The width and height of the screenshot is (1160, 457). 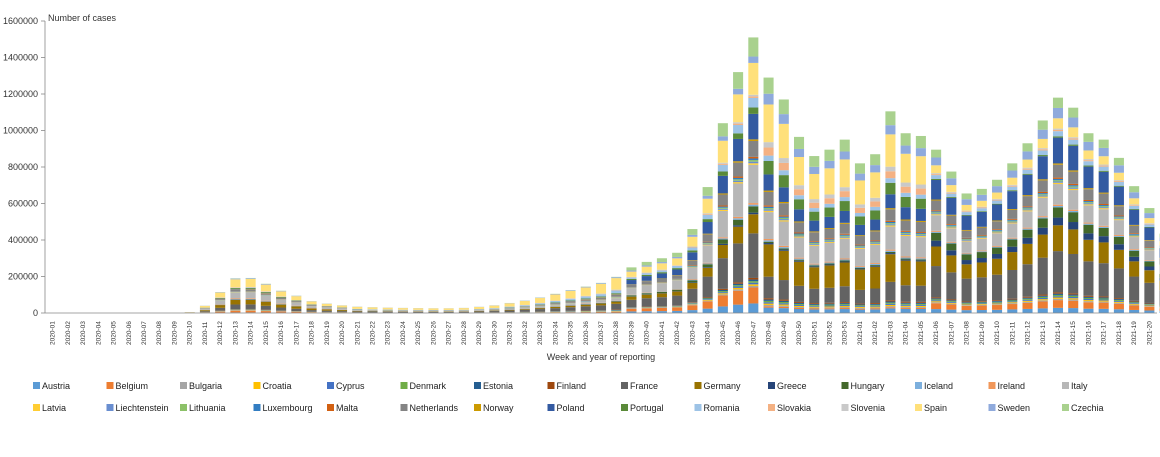 I want to click on x-tick-label: 2021-20, so click(x=1149, y=333).